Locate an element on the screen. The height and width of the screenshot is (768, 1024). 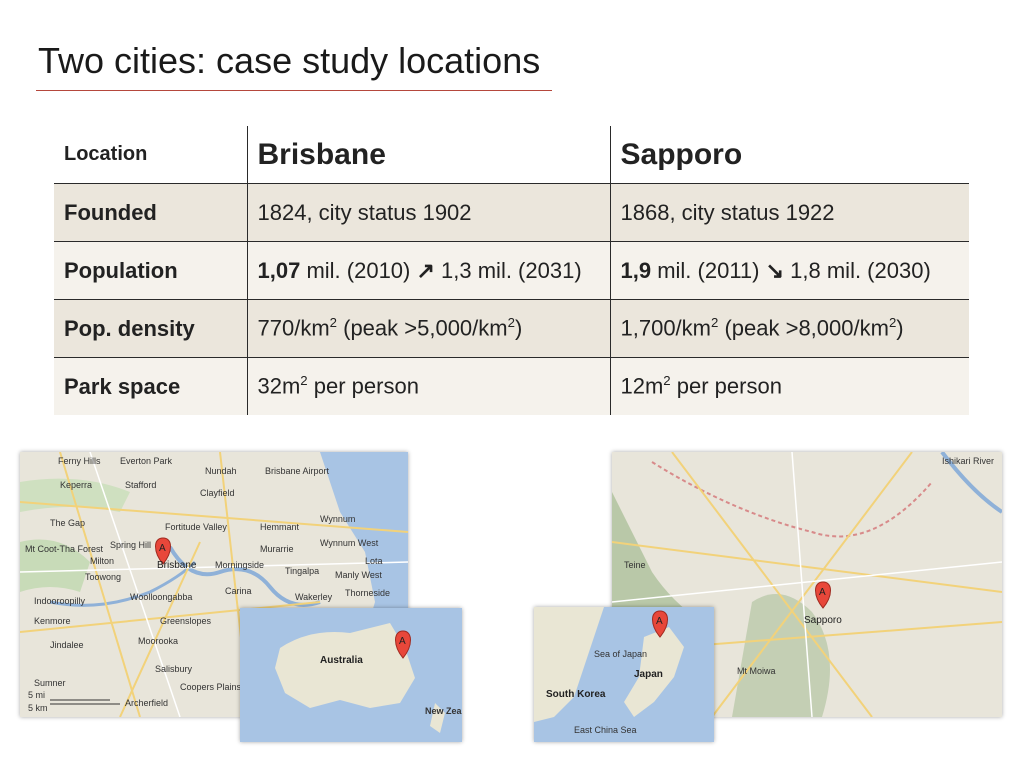
map-label: Murarrie is located at coordinates (277, 549).